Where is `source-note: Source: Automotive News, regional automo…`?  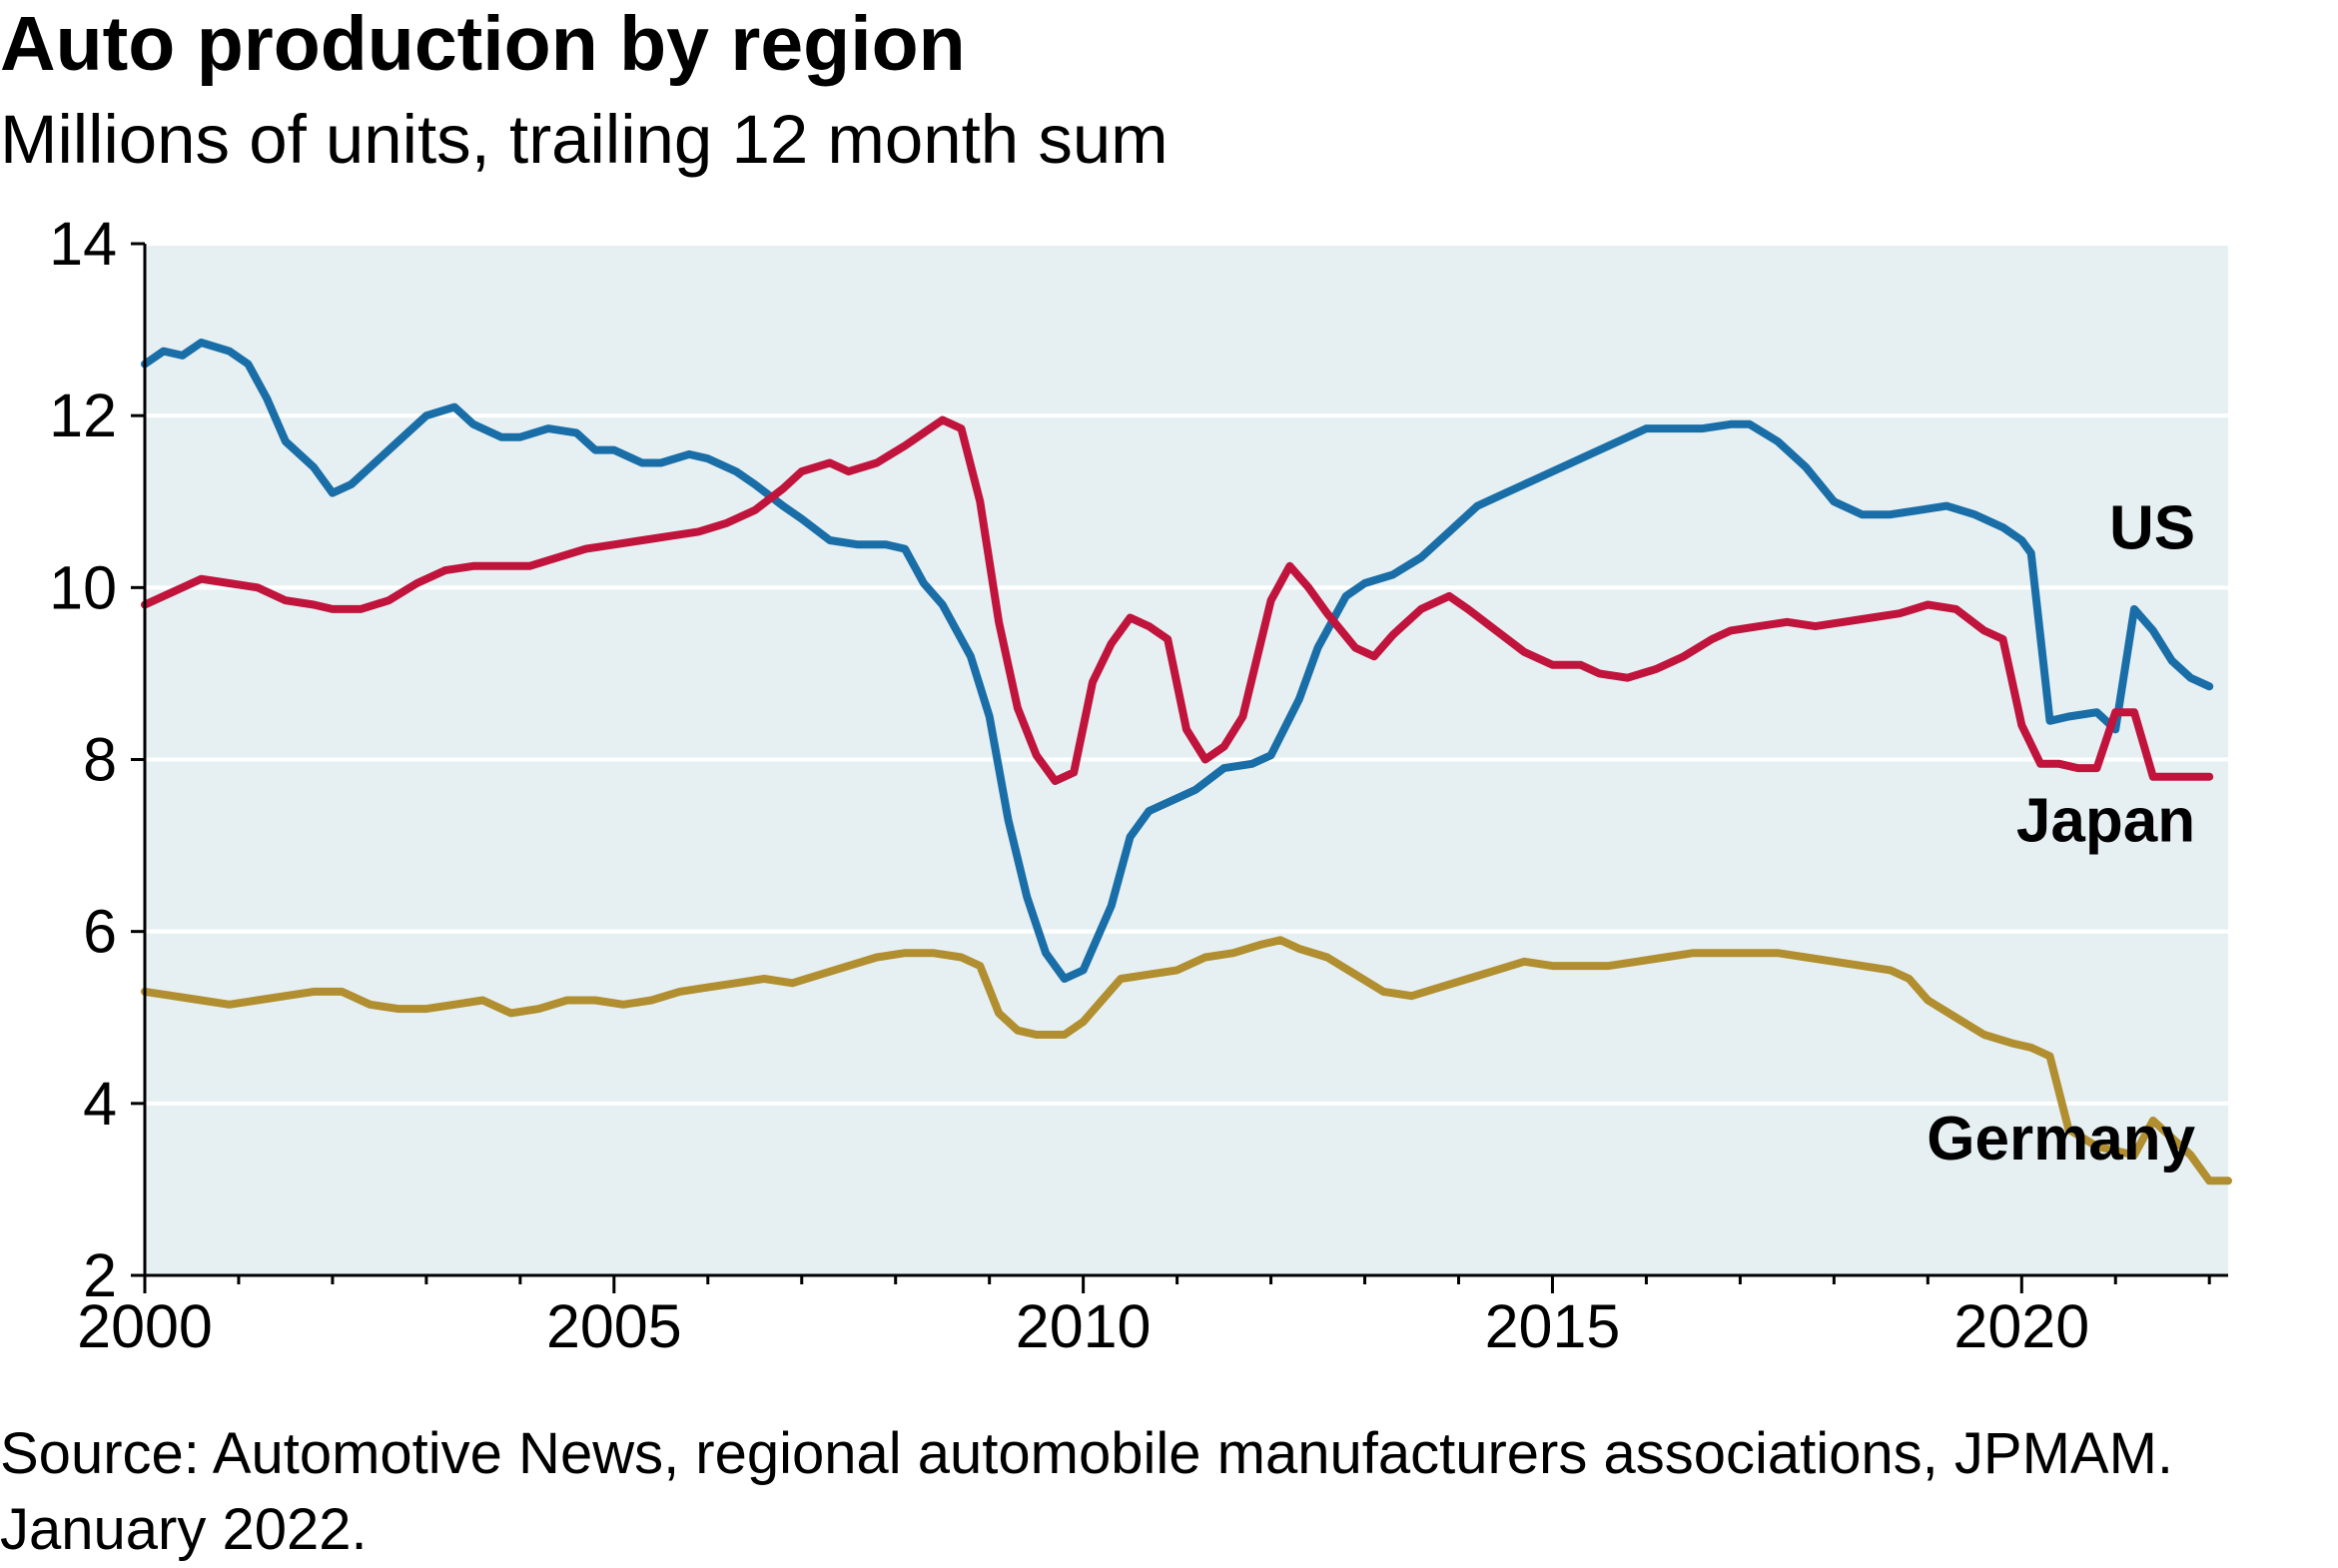
source-note: Source: Automotive News, regional automo… is located at coordinates (1086, 1491).